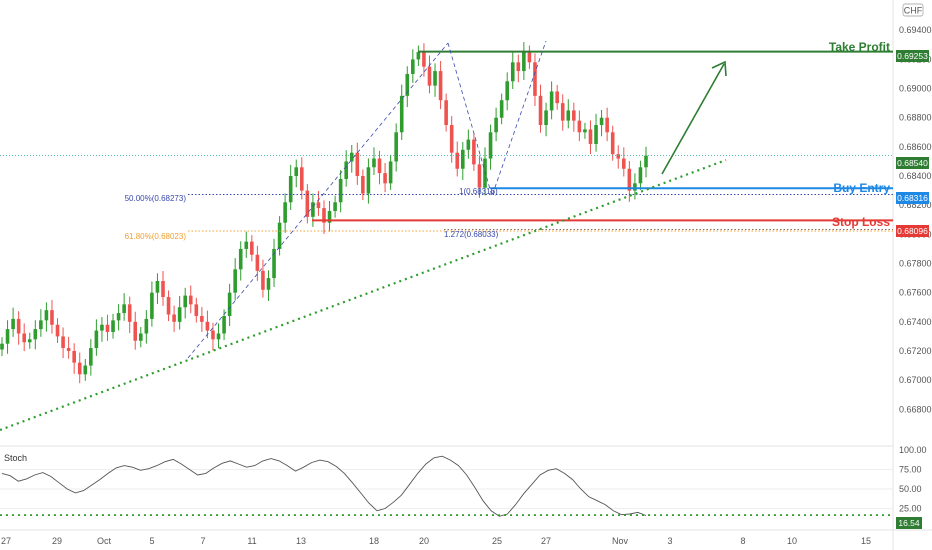 This screenshot has height=550, width=932. Describe the element at coordinates (913, 11) in the screenshot. I see `symbol-badge-label: CHF` at that location.